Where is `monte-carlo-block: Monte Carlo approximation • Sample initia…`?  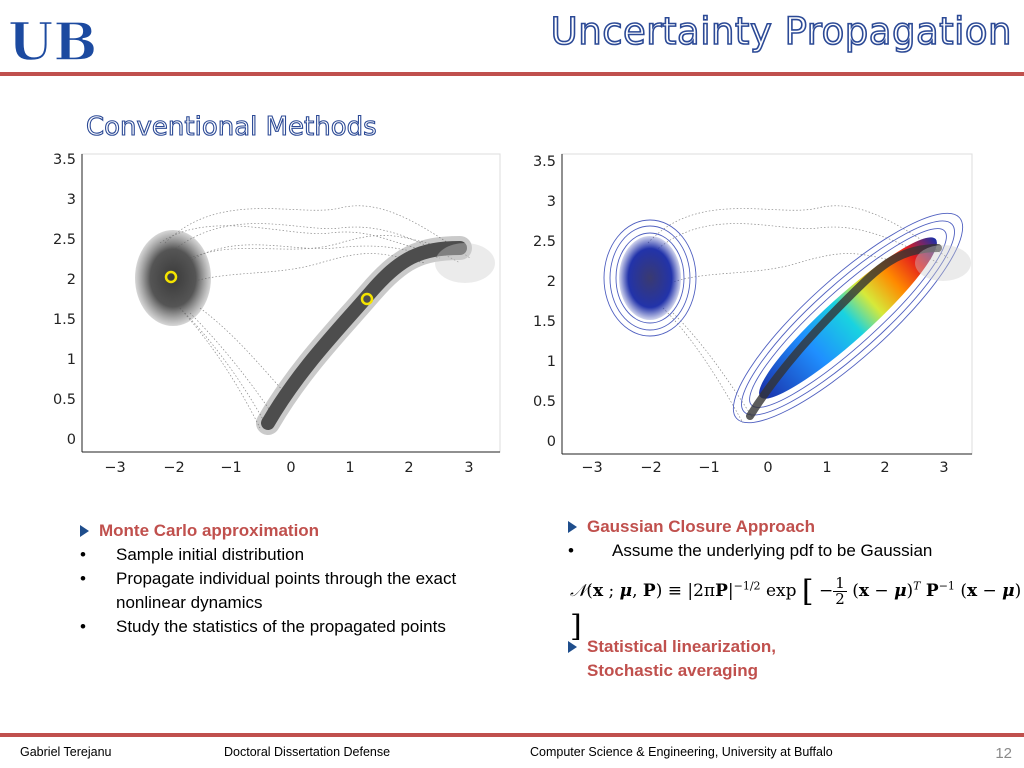 monte-carlo-block: Monte Carlo approximation • Sample initia… is located at coordinates (300, 579).